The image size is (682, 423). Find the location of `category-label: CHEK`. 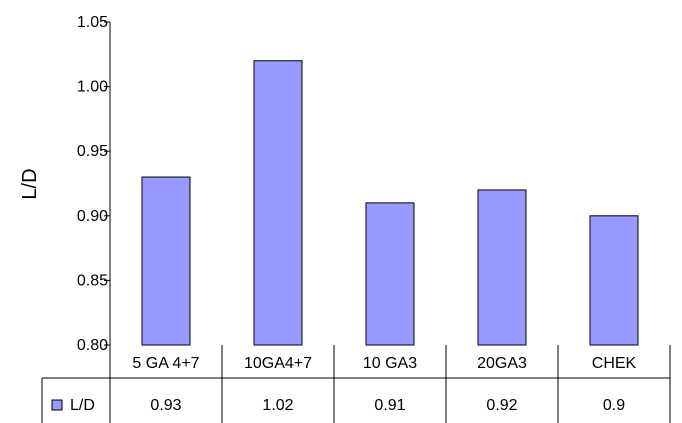

category-label: CHEK is located at coordinates (614, 363).